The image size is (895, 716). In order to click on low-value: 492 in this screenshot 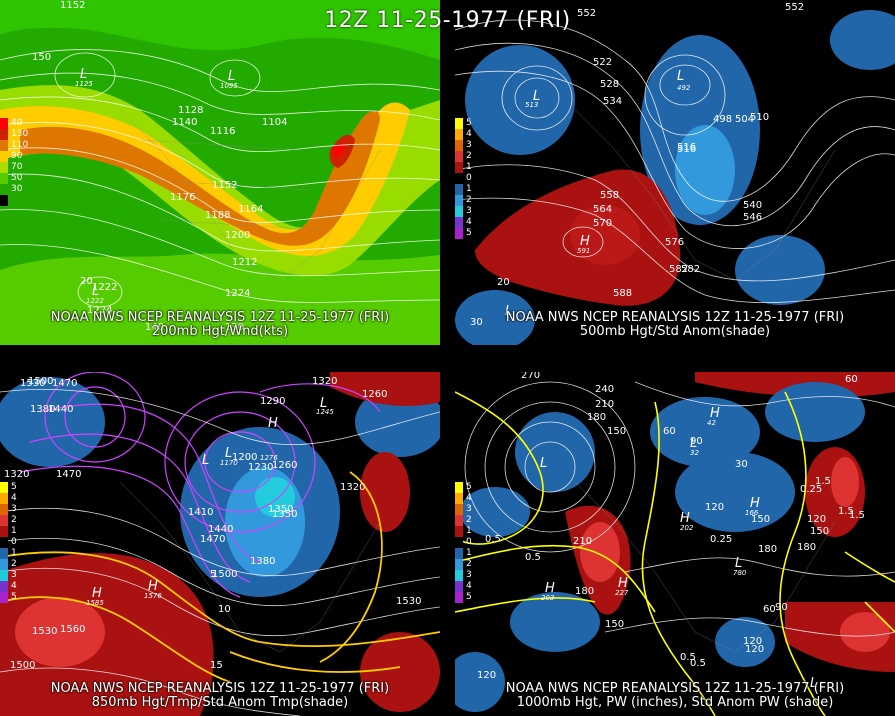, I will do `click(684, 88)`.